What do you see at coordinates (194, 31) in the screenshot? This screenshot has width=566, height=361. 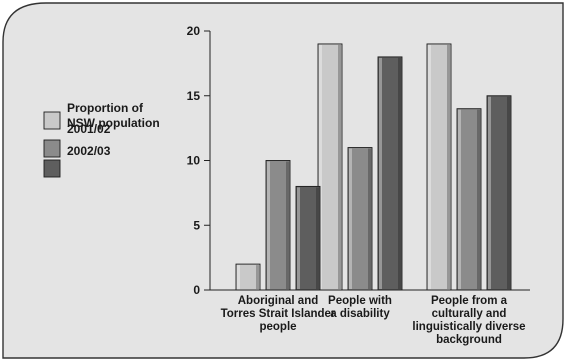 I see `y-tick-label: 20` at bounding box center [194, 31].